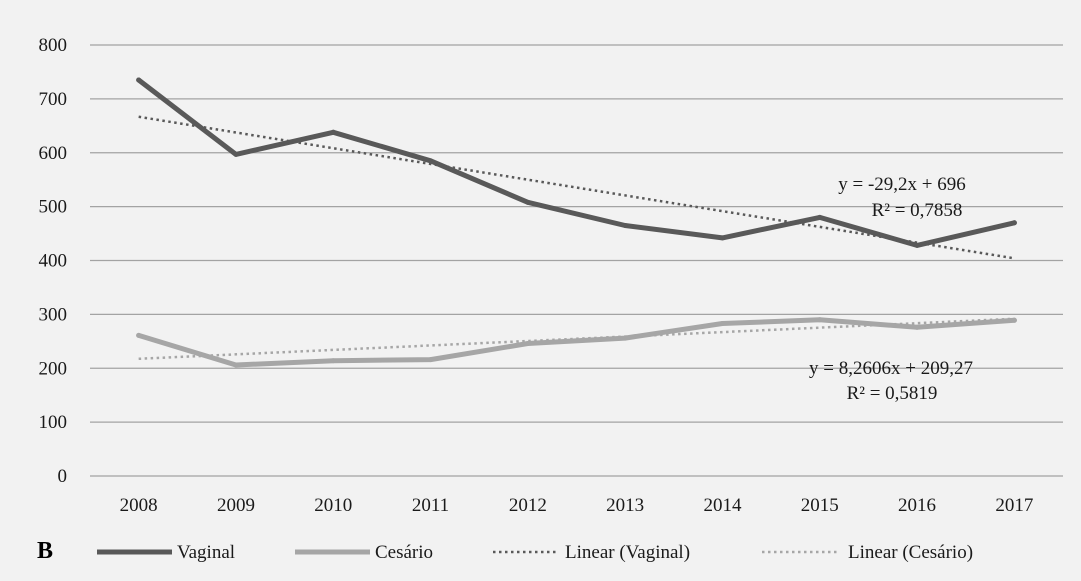 The height and width of the screenshot is (581, 1081). What do you see at coordinates (917, 210) in the screenshot?
I see `vaginal-r2-annotation: R² = 0,7858` at bounding box center [917, 210].